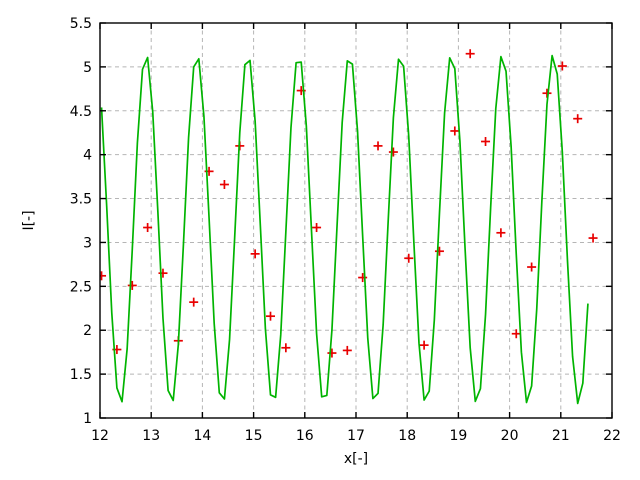 This screenshot has height=480, width=640. I want to click on y-tick-label: 2, so click(87, 331).